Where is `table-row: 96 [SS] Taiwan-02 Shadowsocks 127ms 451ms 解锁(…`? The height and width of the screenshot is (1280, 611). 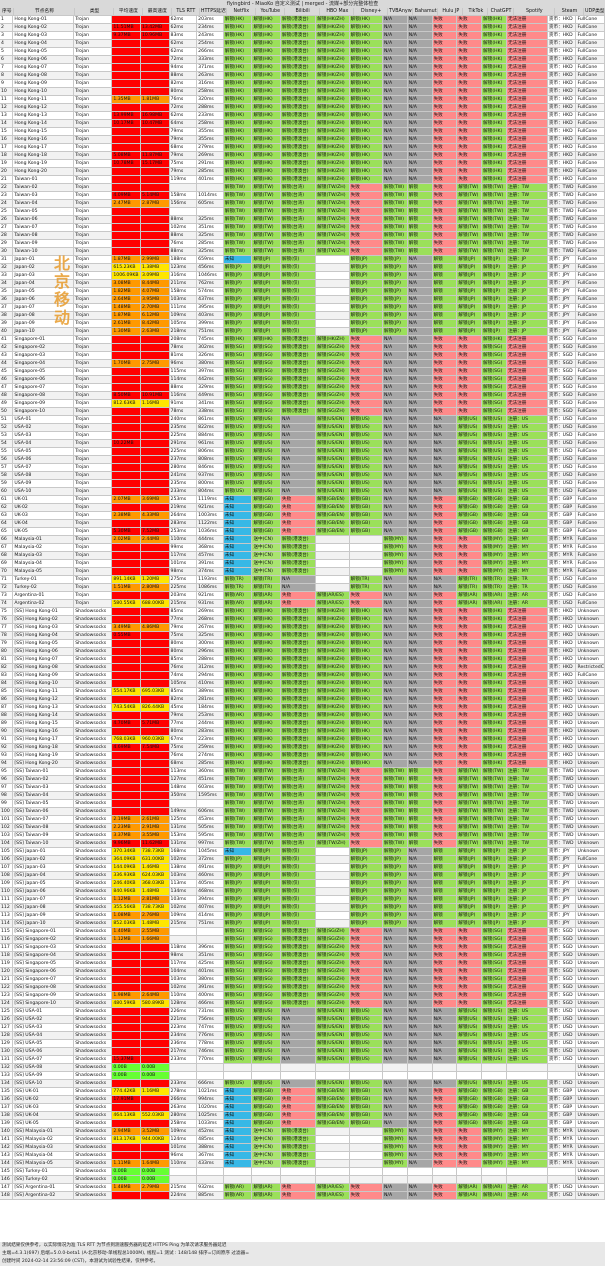 table-row: 96 [SS] Taiwan-02 Shadowsocks 127ms 451ms 解锁(… is located at coordinates (303, 780).